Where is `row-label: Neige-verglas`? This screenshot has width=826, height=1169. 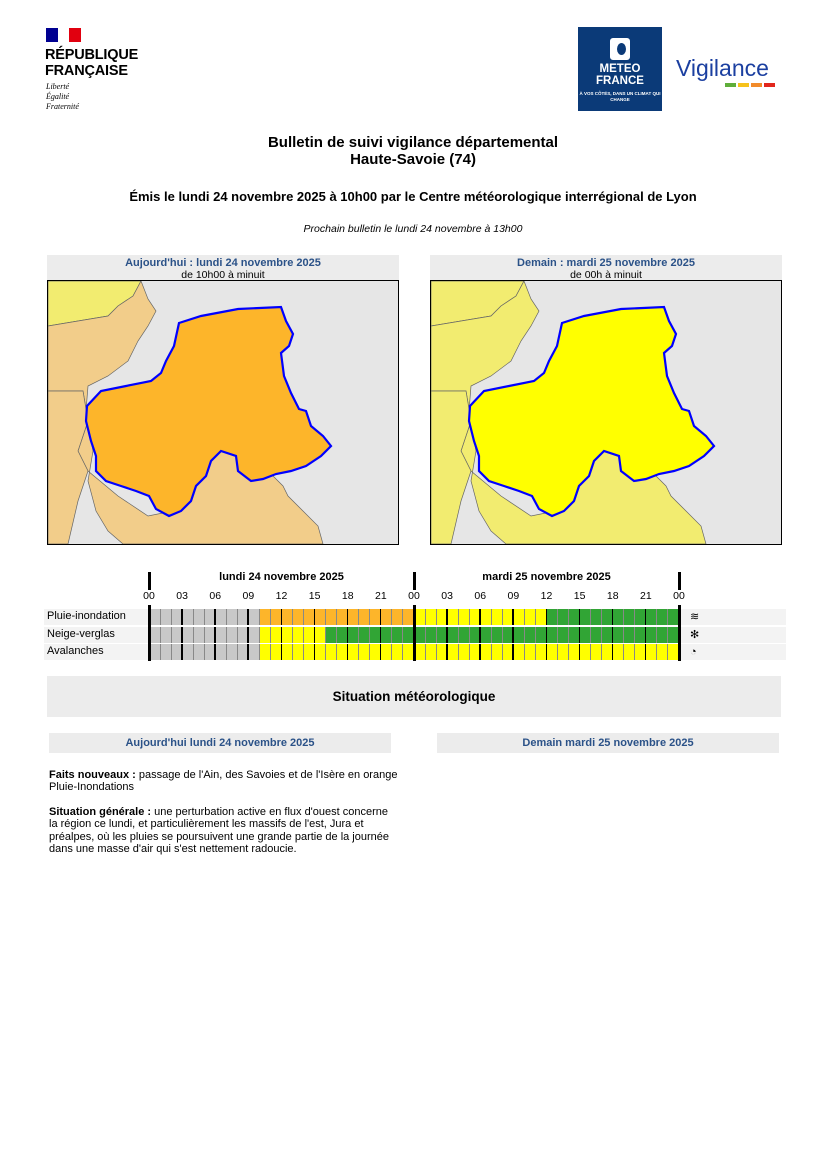 row-label: Neige-verglas is located at coordinates (81, 634).